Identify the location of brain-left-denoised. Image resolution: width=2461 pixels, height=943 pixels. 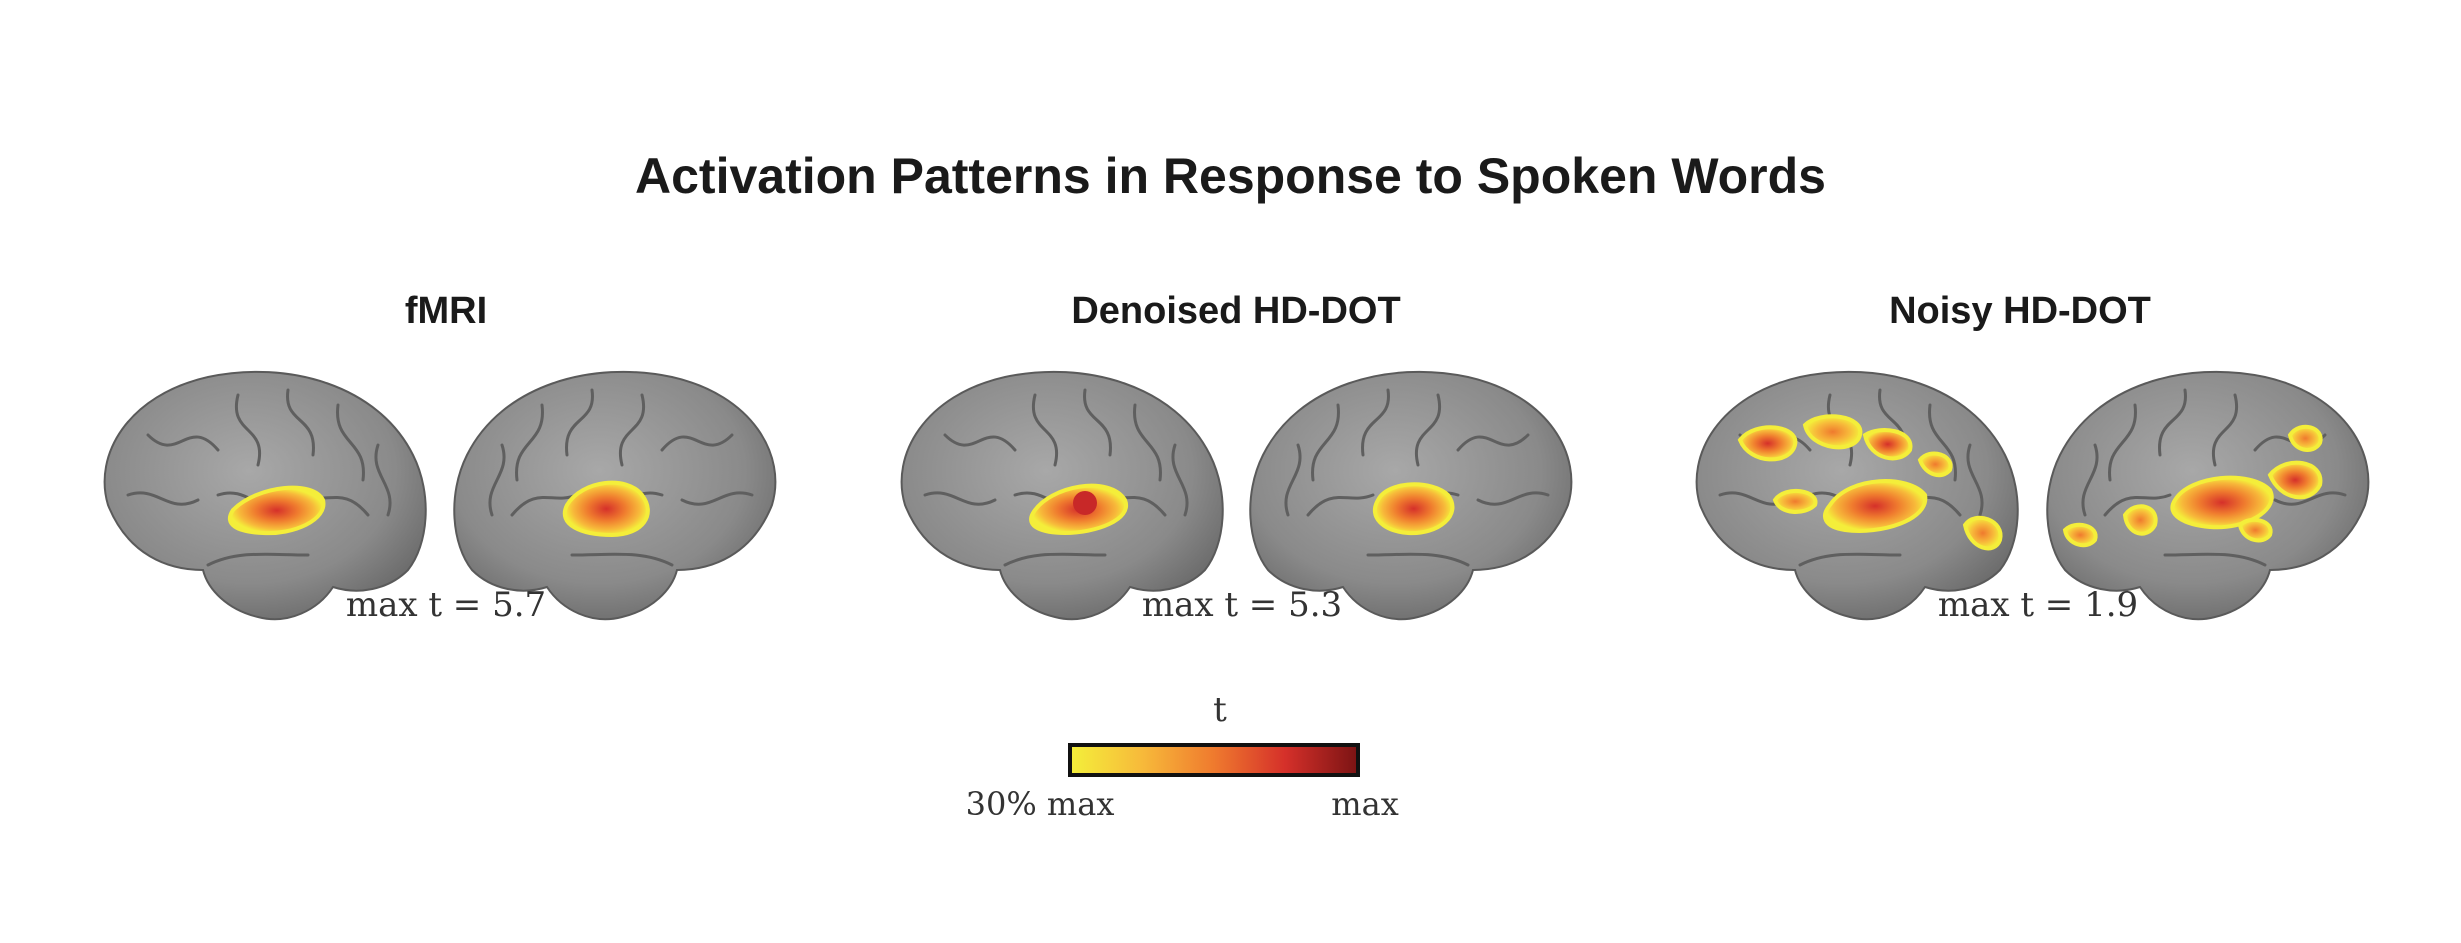
(1062, 495).